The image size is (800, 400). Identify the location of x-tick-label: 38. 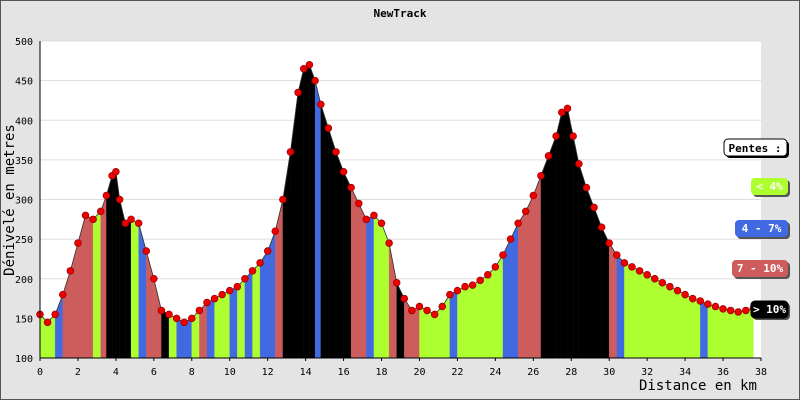
(761, 372).